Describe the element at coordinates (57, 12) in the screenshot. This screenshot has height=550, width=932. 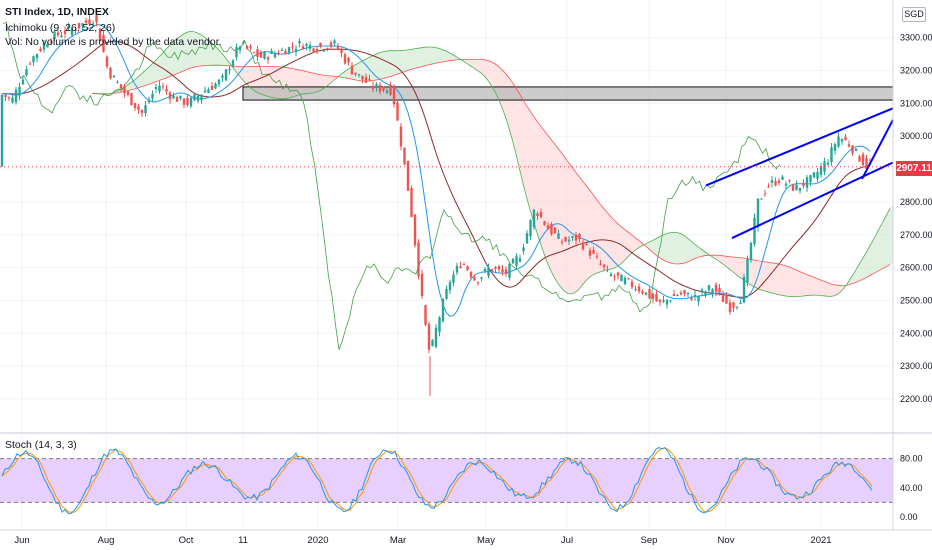
I see `symbol-title: STI Index, 1D, INDEX` at that location.